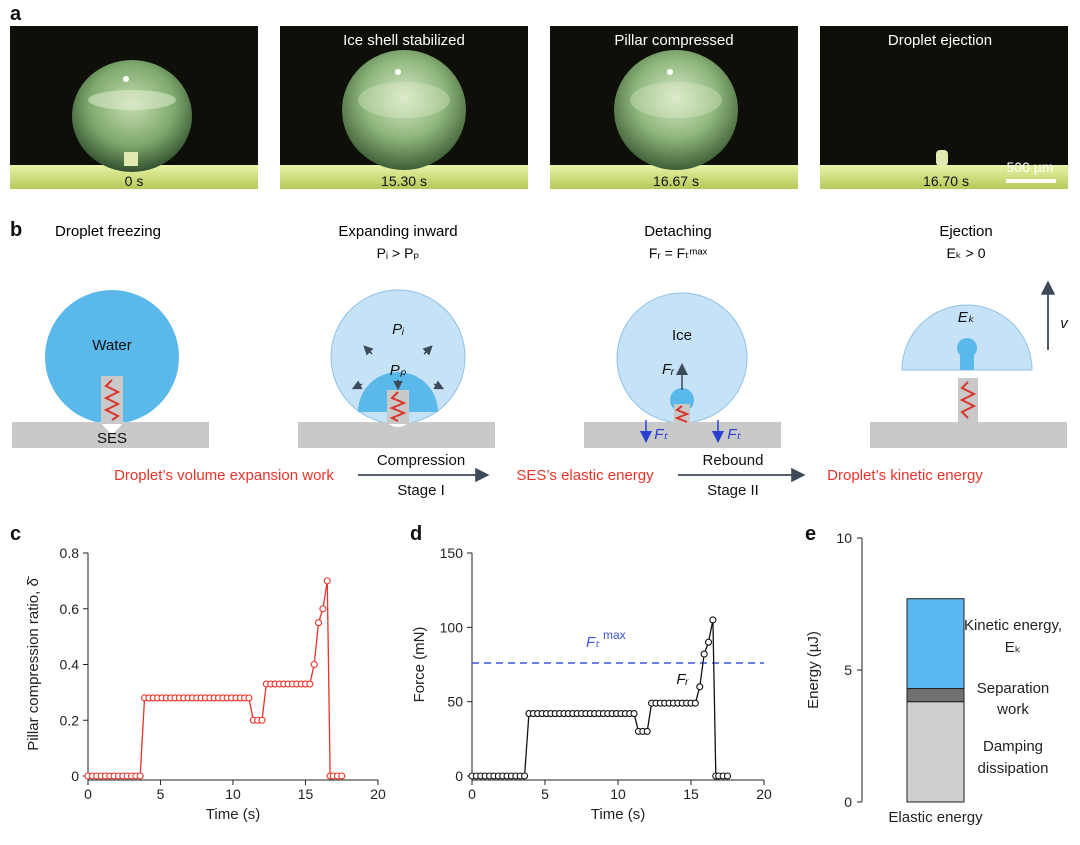 Image resolution: width=1080 pixels, height=845 pixels. What do you see at coordinates (421, 490) in the screenshot?
I see `flow-arrow-1-bottom: Stage I` at bounding box center [421, 490].